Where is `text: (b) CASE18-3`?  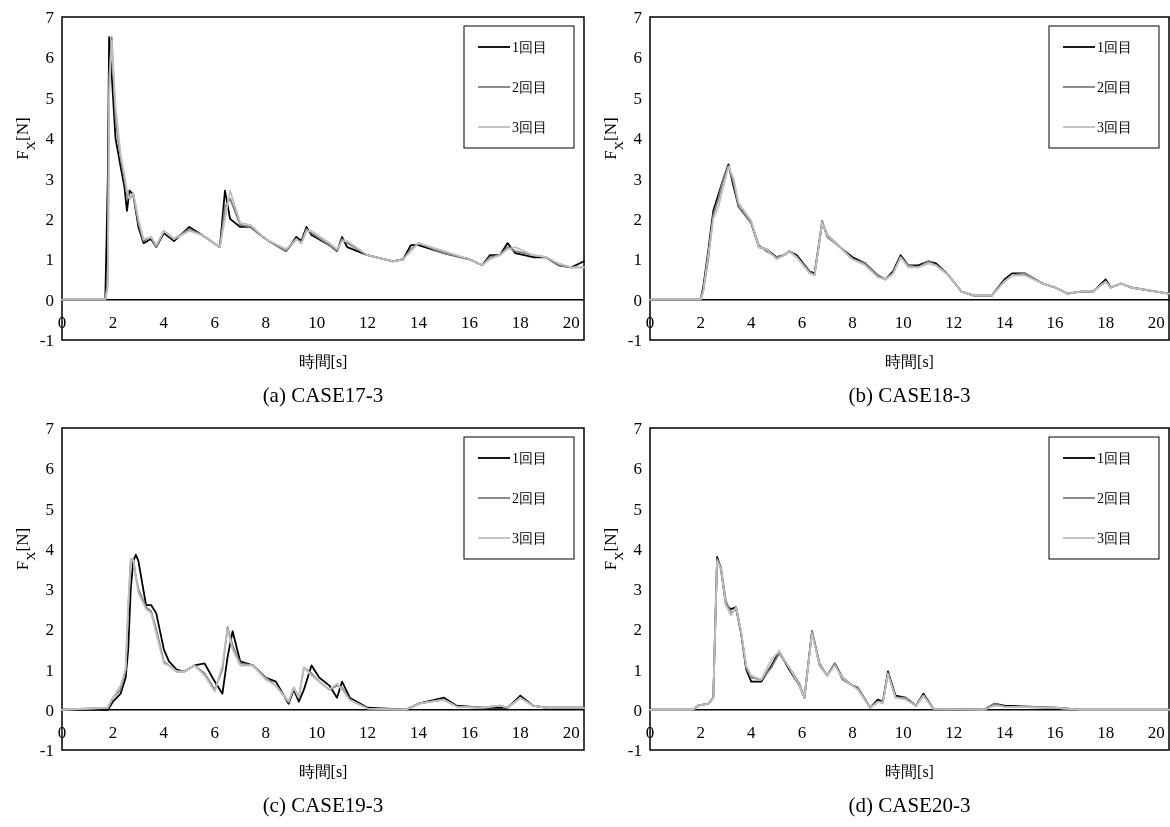
text: (b) CASE18-3 is located at coordinates (909, 395).